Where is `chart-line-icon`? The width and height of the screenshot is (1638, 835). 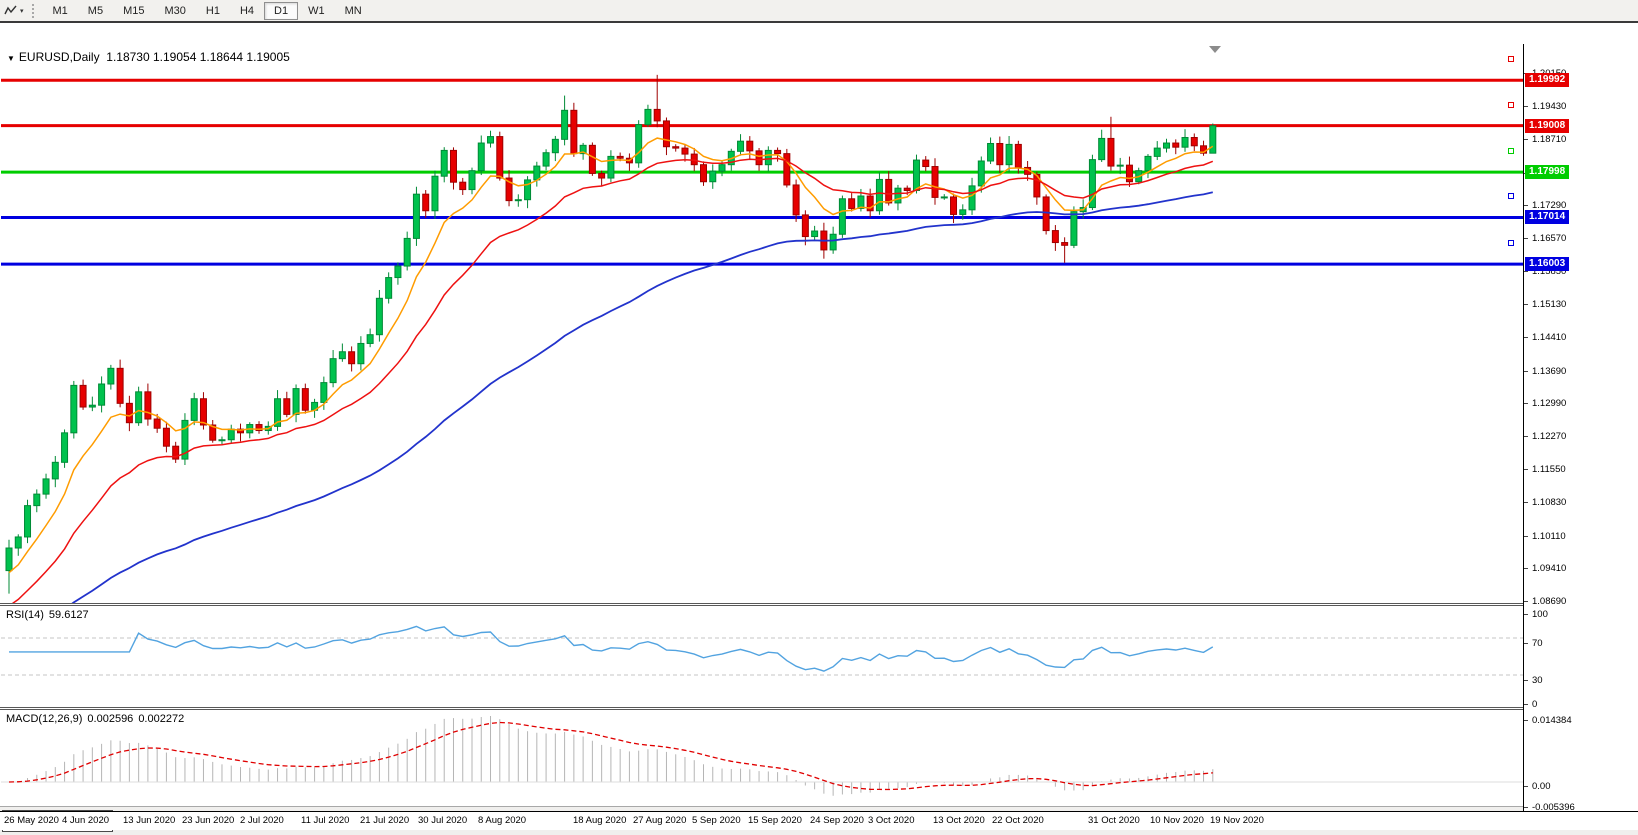
chart-line-icon is located at coordinates (10, 10).